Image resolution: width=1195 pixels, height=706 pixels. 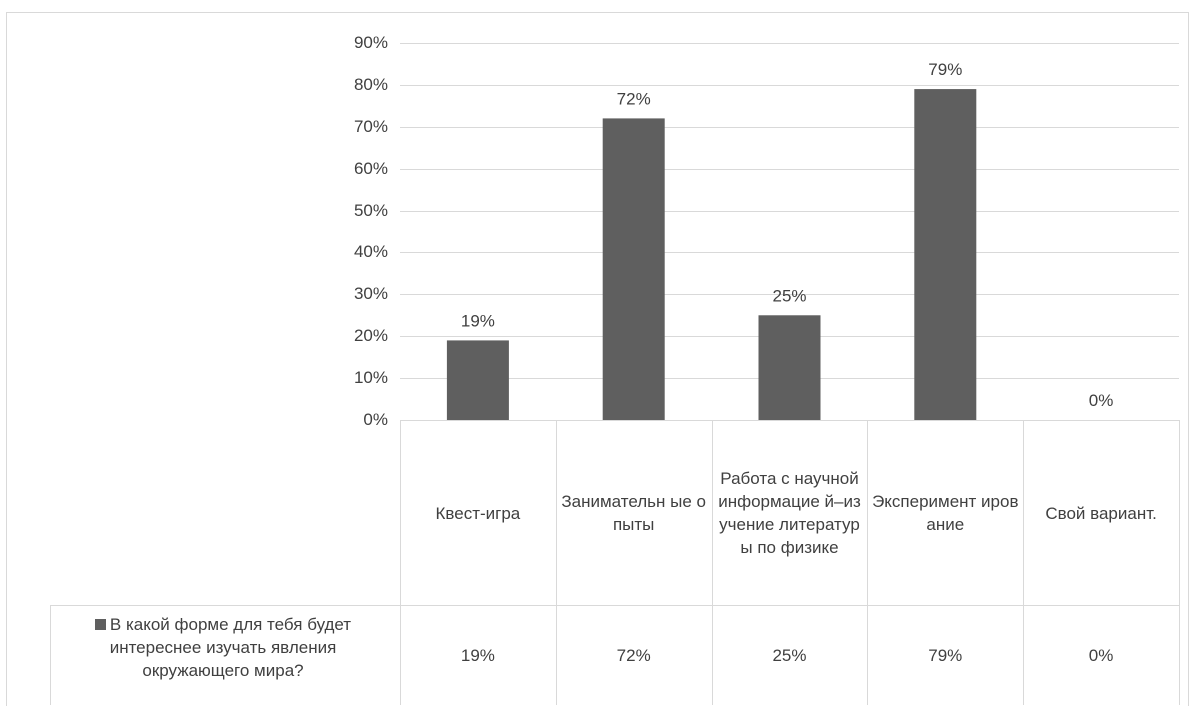 I want to click on data-label: 79%, so click(x=945, y=69).